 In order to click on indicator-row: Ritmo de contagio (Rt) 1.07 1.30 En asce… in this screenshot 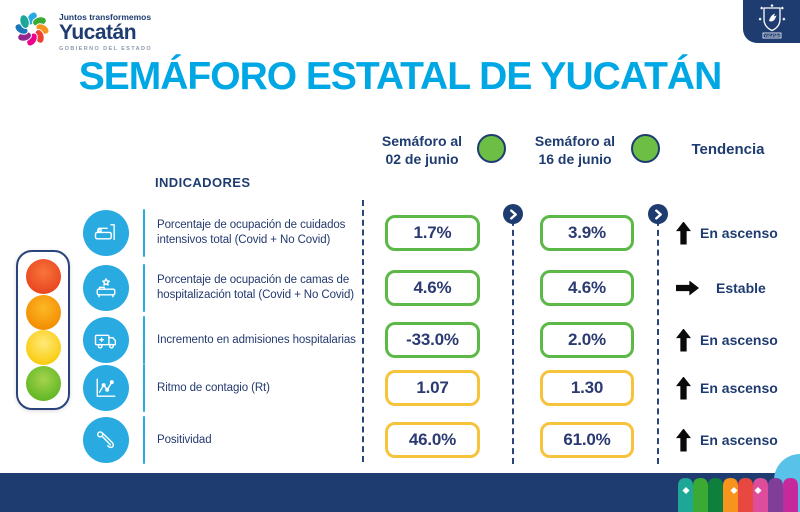, I will do `click(400, 388)`.